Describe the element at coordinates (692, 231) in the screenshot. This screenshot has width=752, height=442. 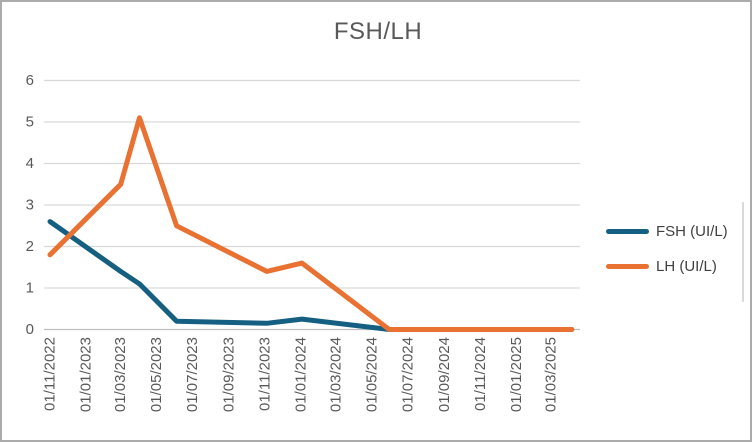
I see `legend-label-fsh: FSH (UI/L)` at that location.